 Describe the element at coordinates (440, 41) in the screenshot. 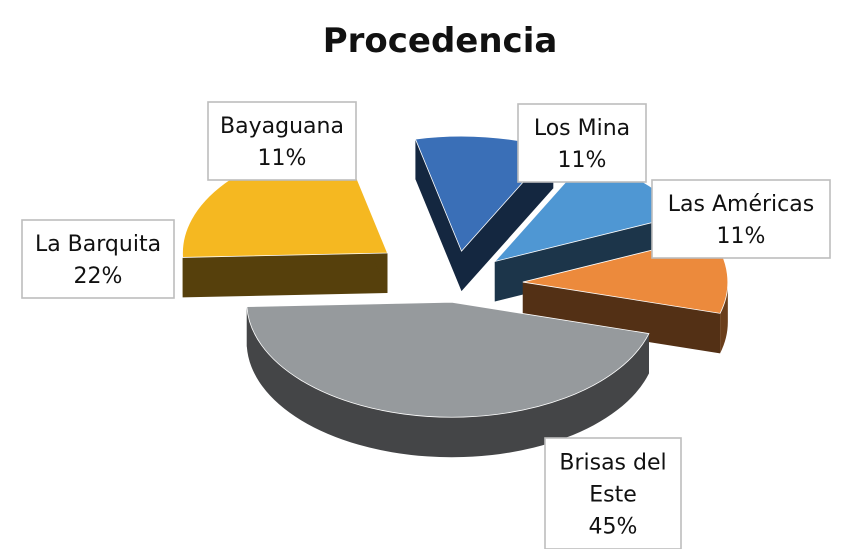

I see `chart-title: Procedencia` at that location.